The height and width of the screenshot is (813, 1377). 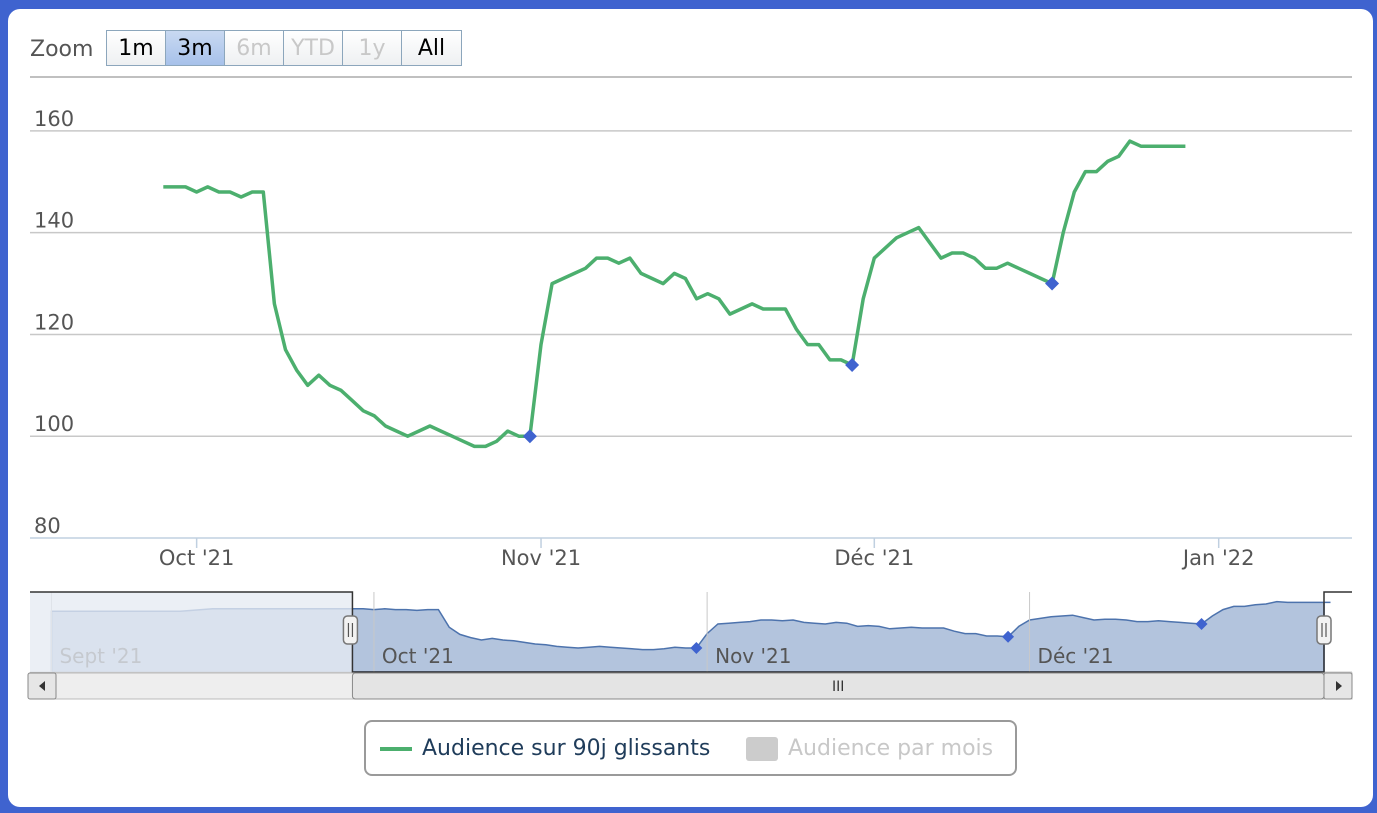 What do you see at coordinates (762, 748) in the screenshot?
I see `legend-box-swatch` at bounding box center [762, 748].